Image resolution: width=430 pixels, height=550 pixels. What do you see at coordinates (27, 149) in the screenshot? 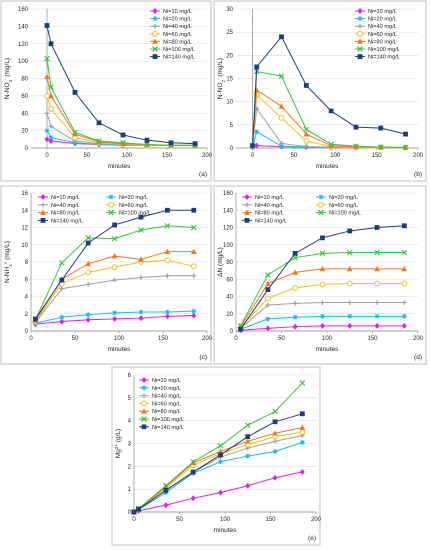
I see `y-tick-label: 0` at bounding box center [27, 149].